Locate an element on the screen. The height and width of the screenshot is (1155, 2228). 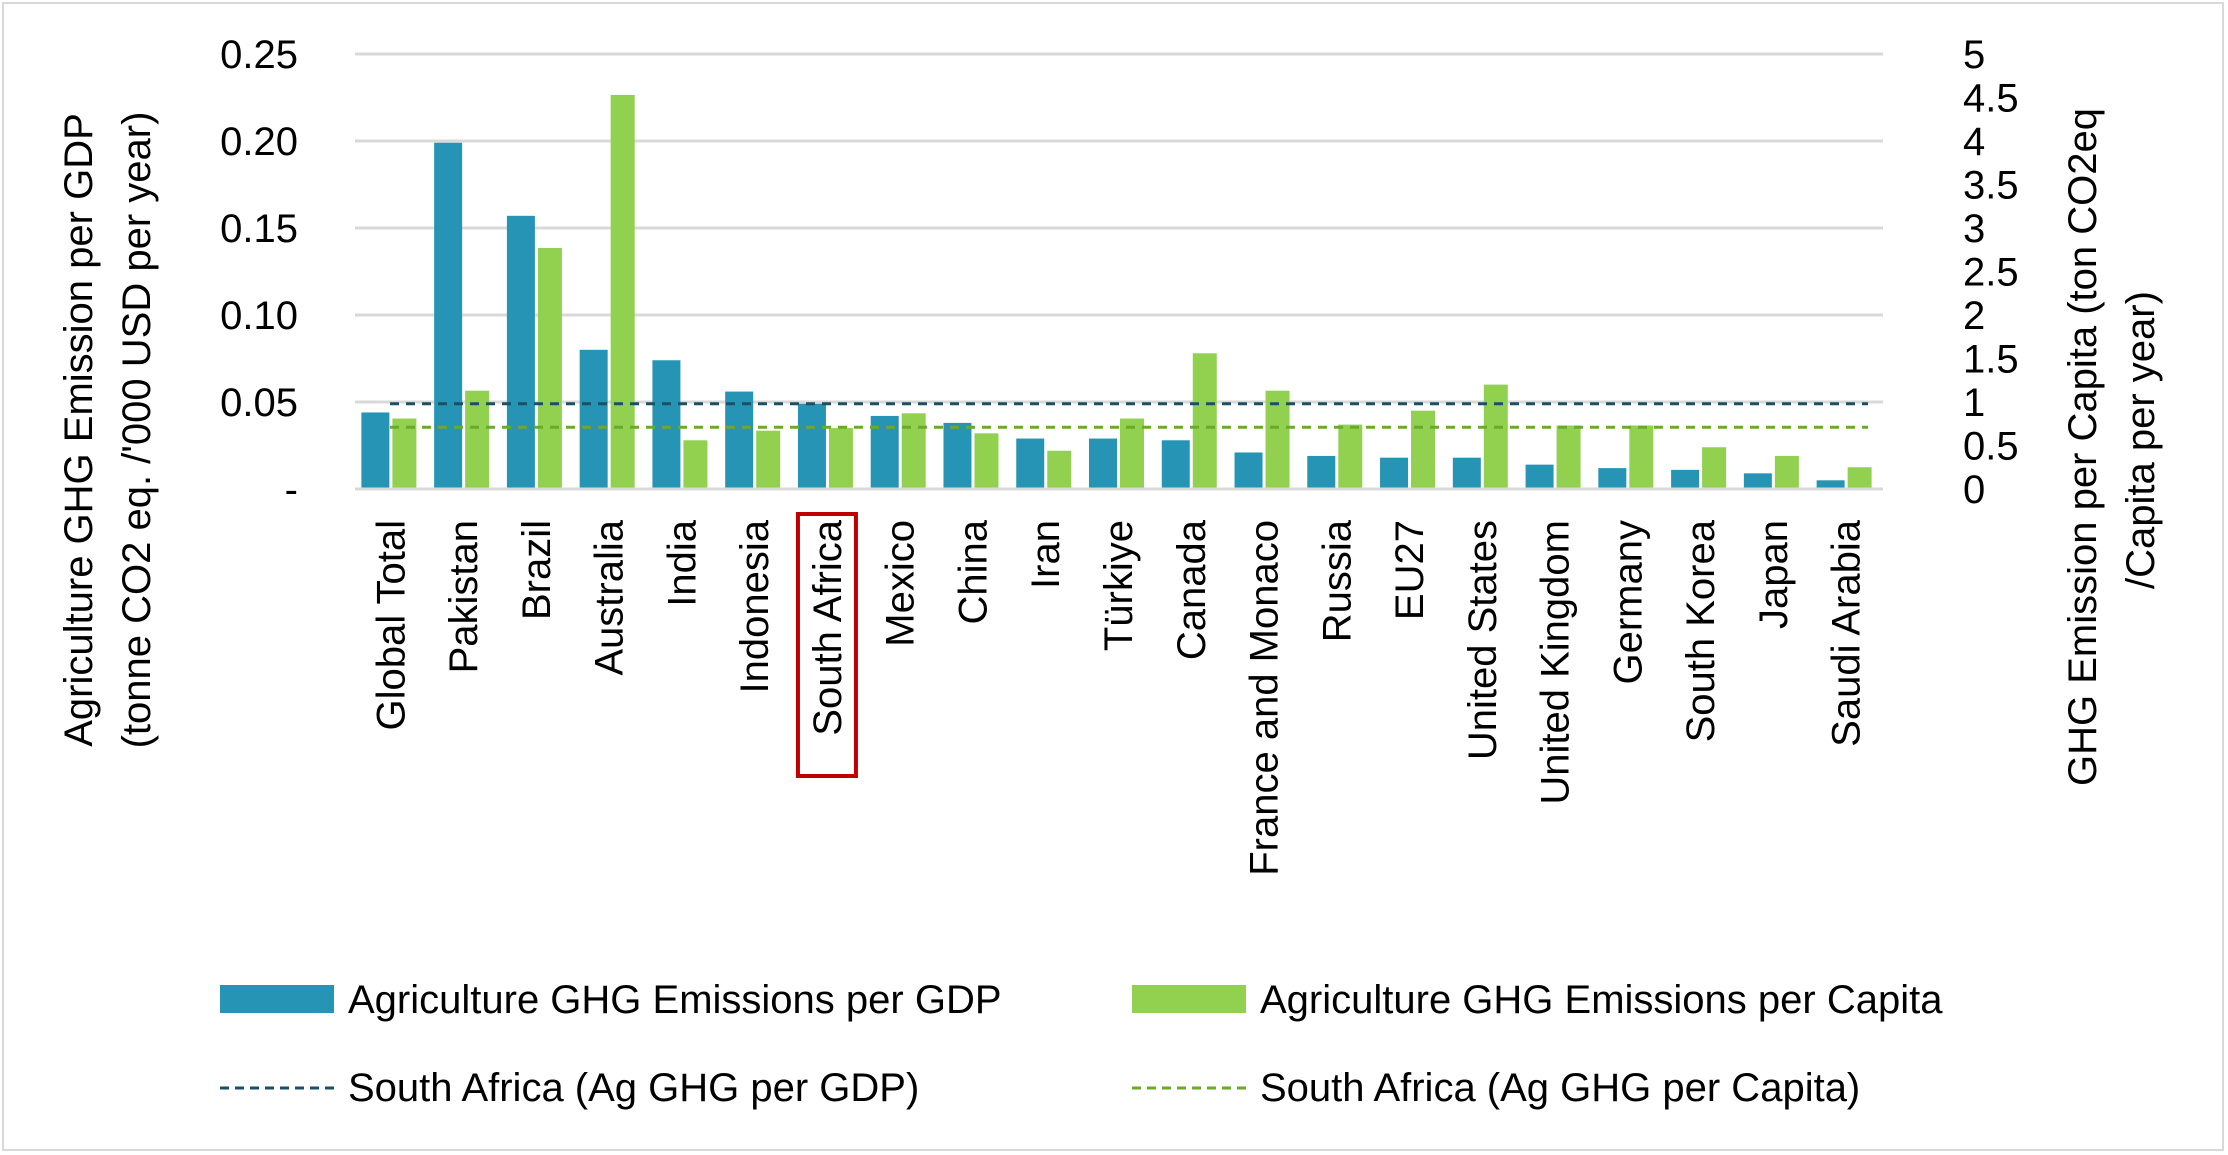
legend-swatch-per-gdp is located at coordinates (277, 999).